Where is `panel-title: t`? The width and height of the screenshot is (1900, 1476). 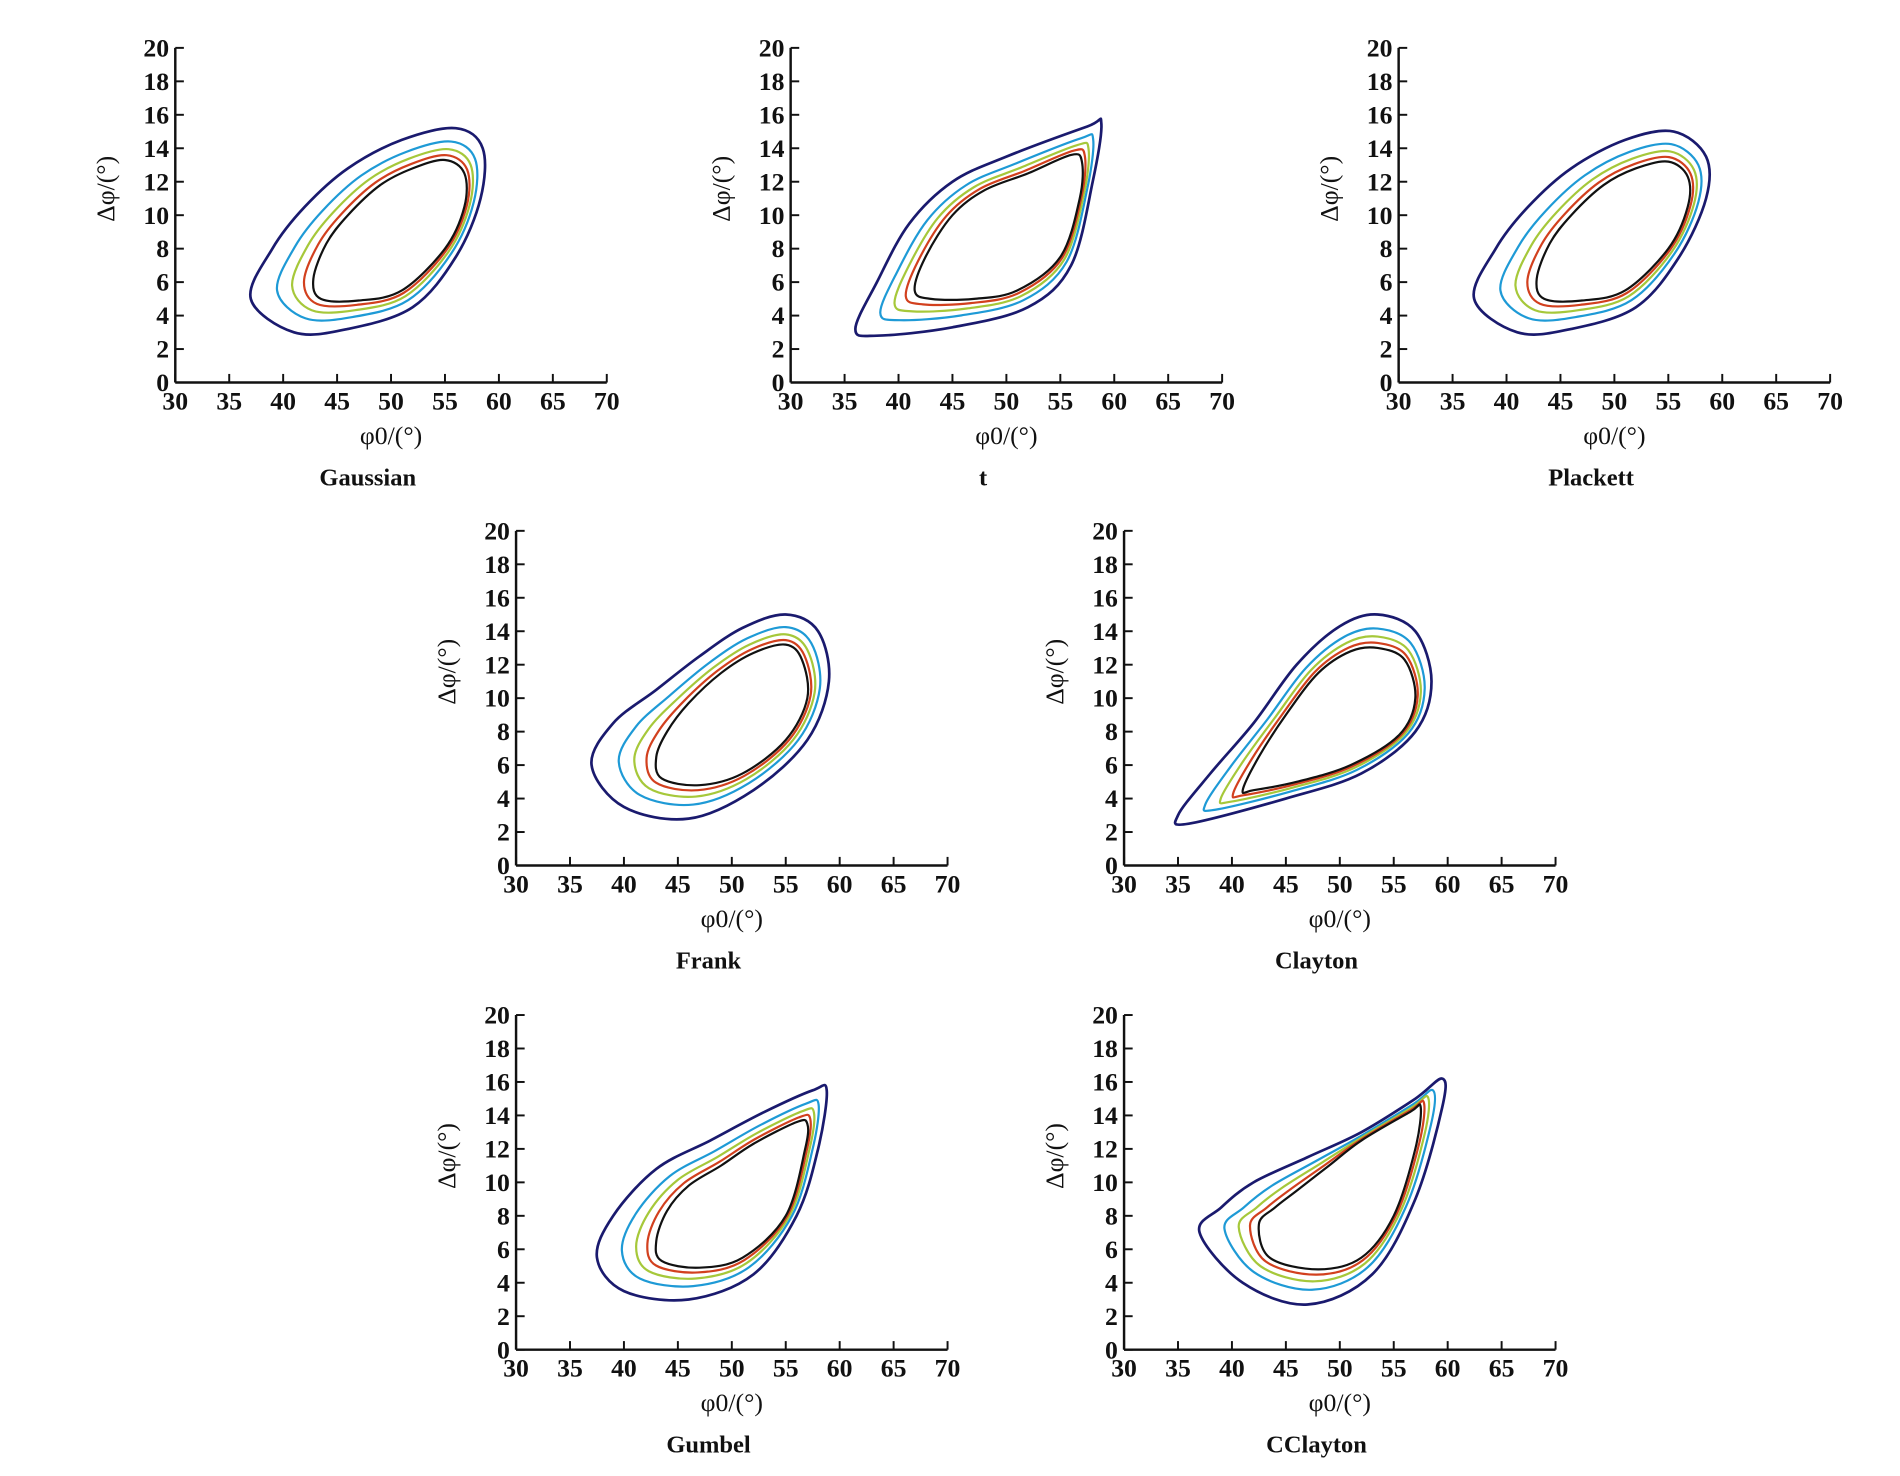 panel-title: t is located at coordinates (983, 477).